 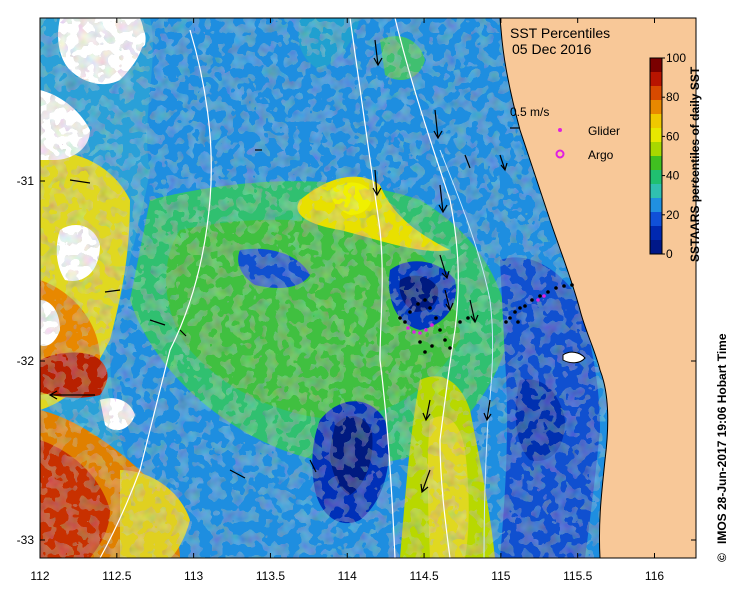 What do you see at coordinates (669, 254) in the screenshot?
I see `colorbar-tick-label: 0` at bounding box center [669, 254].